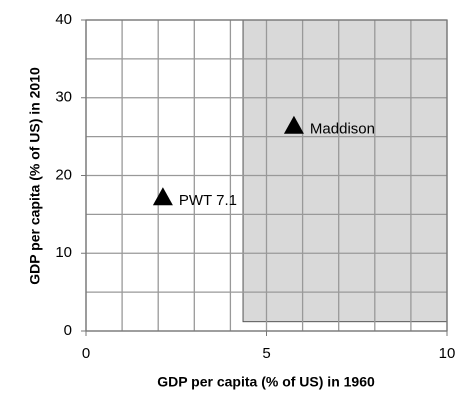  Describe the element at coordinates (35, 176) in the screenshot. I see `y-axis-title: GDP per capita (% of US) in 2010` at that location.